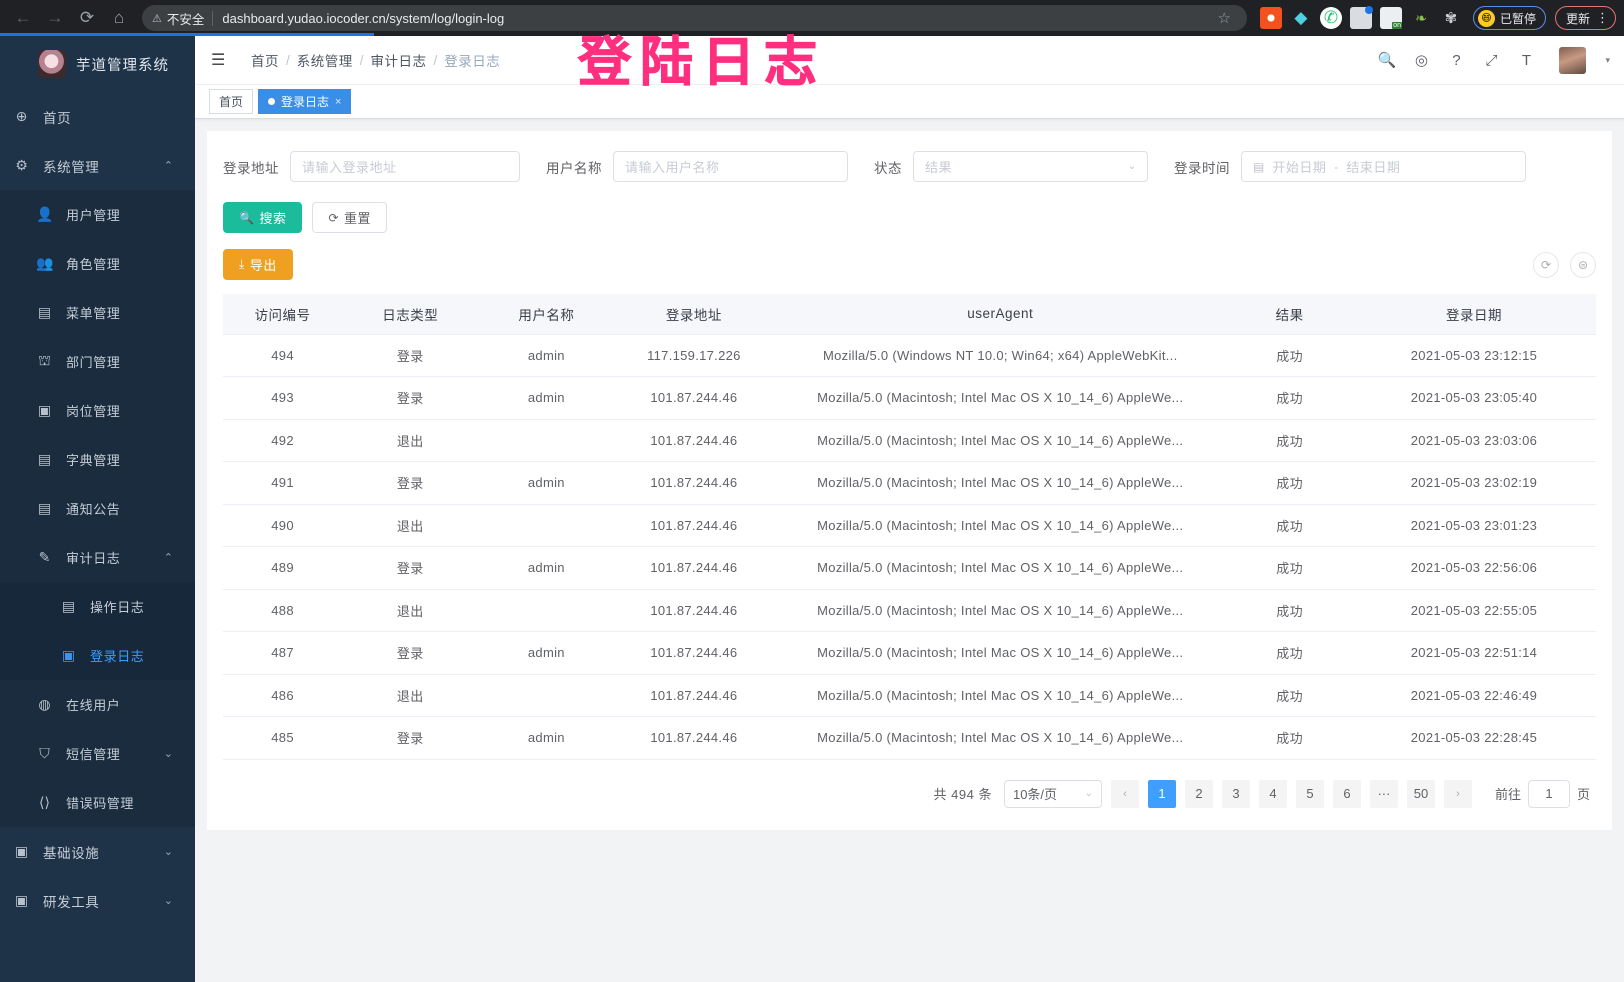 The image size is (1624, 982). What do you see at coordinates (1548, 793) in the screenshot?
I see `jump-page-input: 1` at bounding box center [1548, 793].